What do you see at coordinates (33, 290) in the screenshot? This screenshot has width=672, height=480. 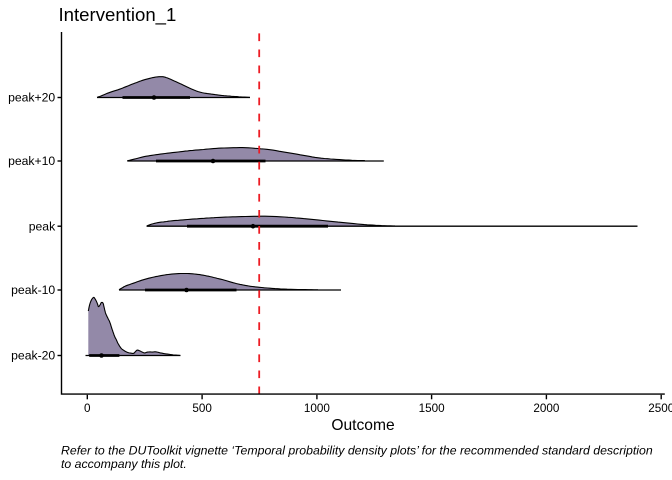 I see `svg-text: peak-10` at bounding box center [33, 290].